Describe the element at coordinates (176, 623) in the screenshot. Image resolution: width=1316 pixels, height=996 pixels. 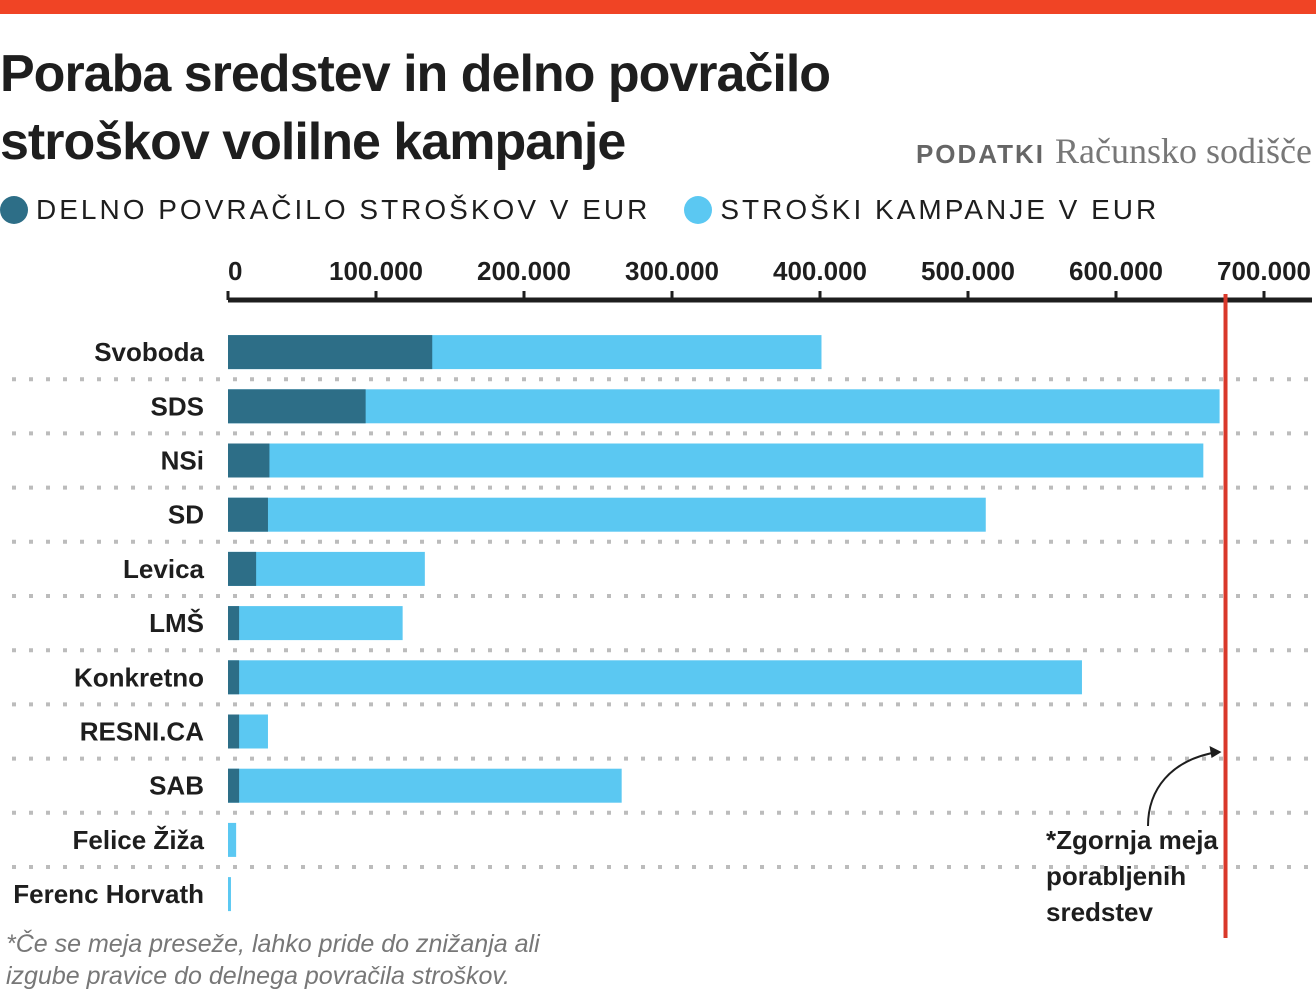
I see `category-label: LMŠ` at that location.